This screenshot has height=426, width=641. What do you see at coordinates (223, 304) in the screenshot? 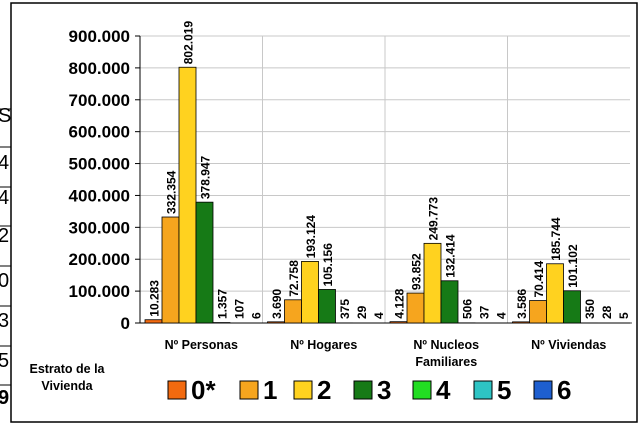
I see `bar-value-label: 1.357` at bounding box center [223, 304].